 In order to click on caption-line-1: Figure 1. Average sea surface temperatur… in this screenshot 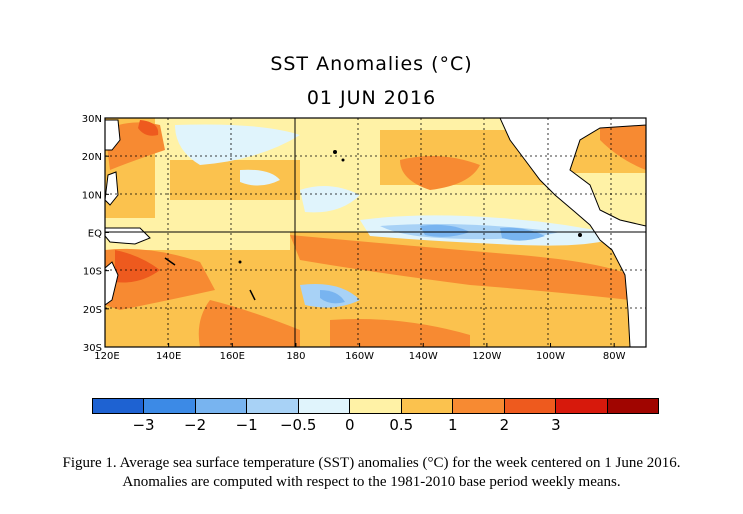, I will do `click(371, 463)`.